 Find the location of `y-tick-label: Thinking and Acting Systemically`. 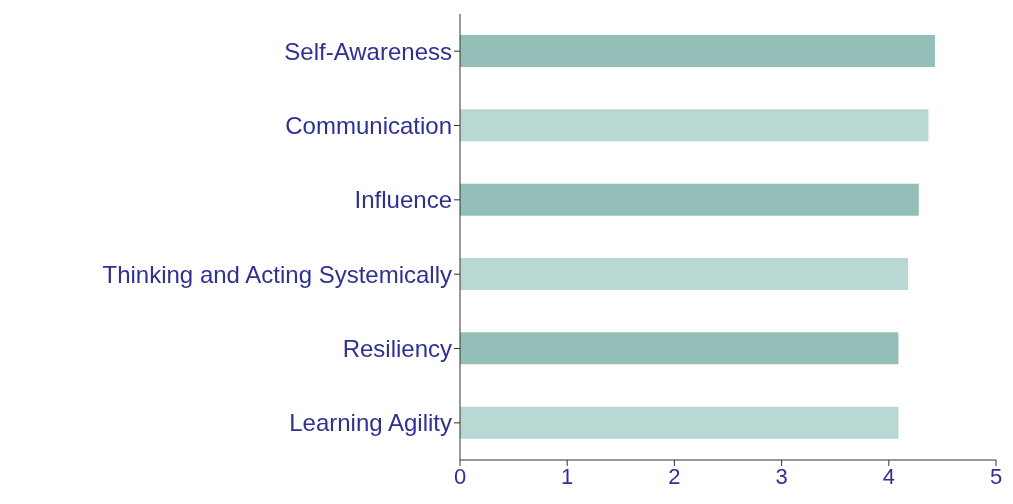

y-tick-label: Thinking and Acting Systemically is located at coordinates (277, 274).